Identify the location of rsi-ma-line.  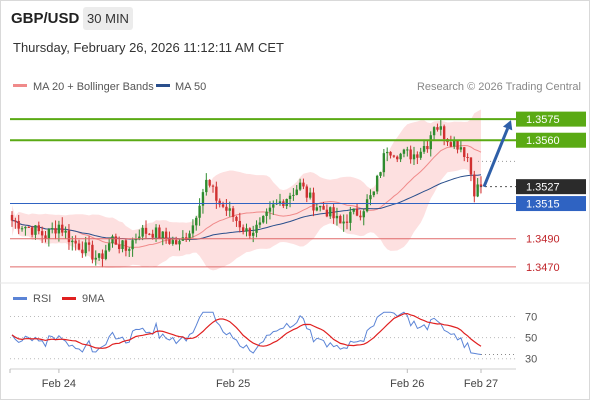
(246, 330).